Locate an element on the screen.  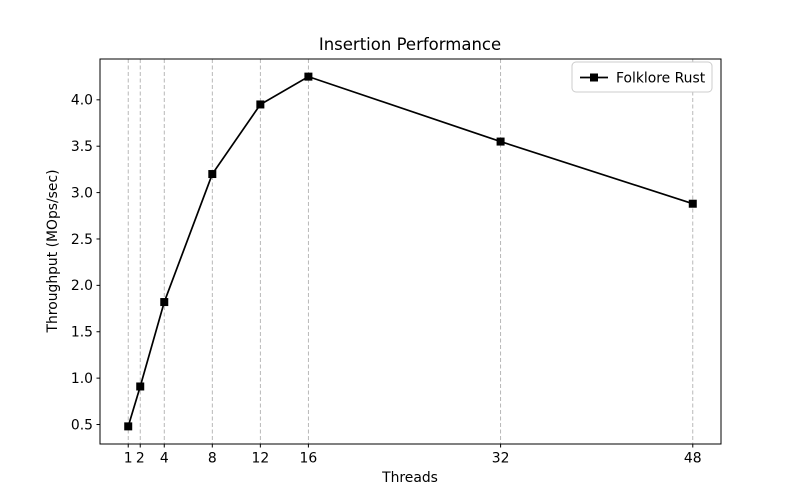
x-tick-label: 16 is located at coordinates (309, 459).